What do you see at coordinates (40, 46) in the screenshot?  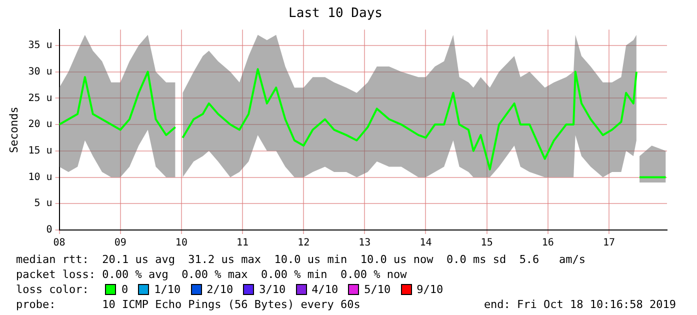 I see `y-tick-label: 35 u` at bounding box center [40, 46].